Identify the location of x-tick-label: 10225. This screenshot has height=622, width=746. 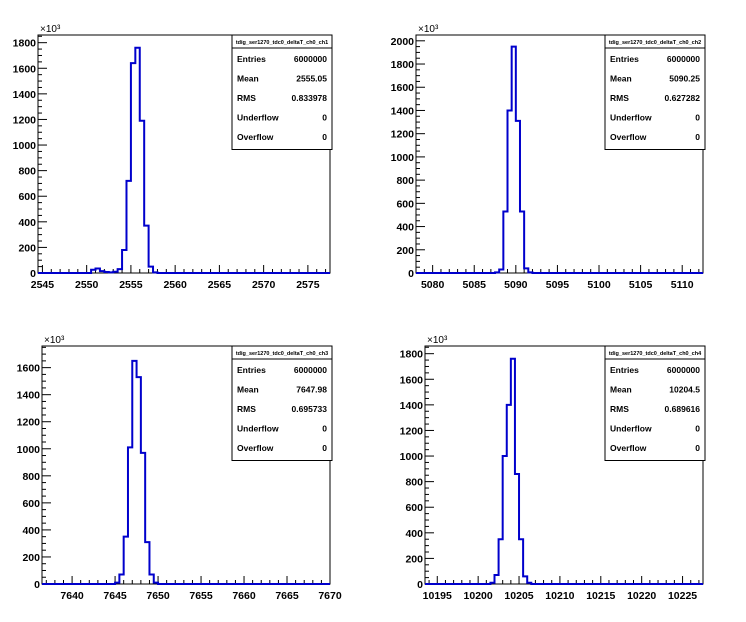
(682, 596).